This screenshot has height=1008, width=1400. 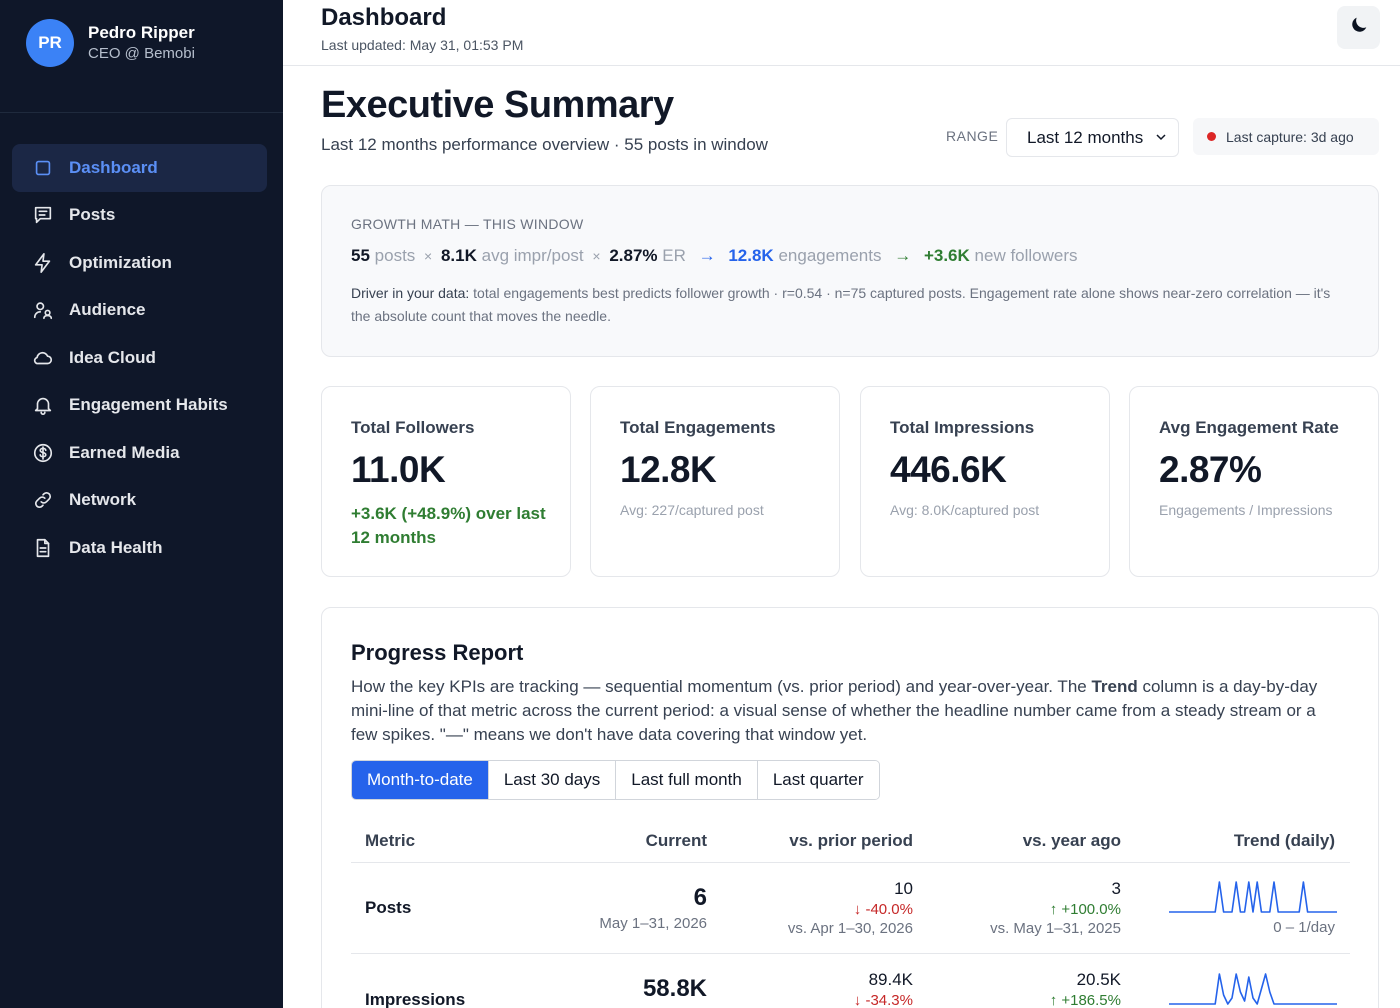 I want to click on sidebar-item-label: Network, so click(x=103, y=500).